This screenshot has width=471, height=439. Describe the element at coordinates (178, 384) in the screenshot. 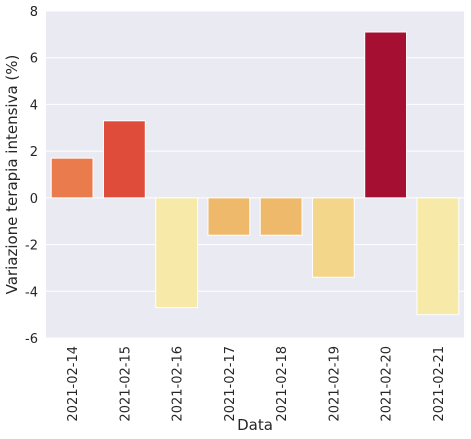

I see `x-tick-label: 2021-02-16` at that location.